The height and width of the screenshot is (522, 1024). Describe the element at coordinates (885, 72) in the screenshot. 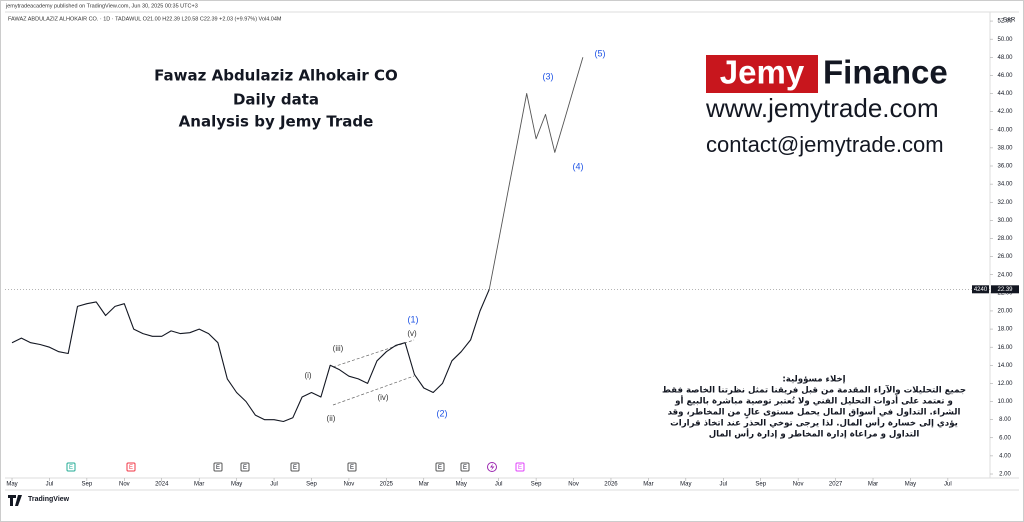

I see `brand-finance: Finance` at that location.